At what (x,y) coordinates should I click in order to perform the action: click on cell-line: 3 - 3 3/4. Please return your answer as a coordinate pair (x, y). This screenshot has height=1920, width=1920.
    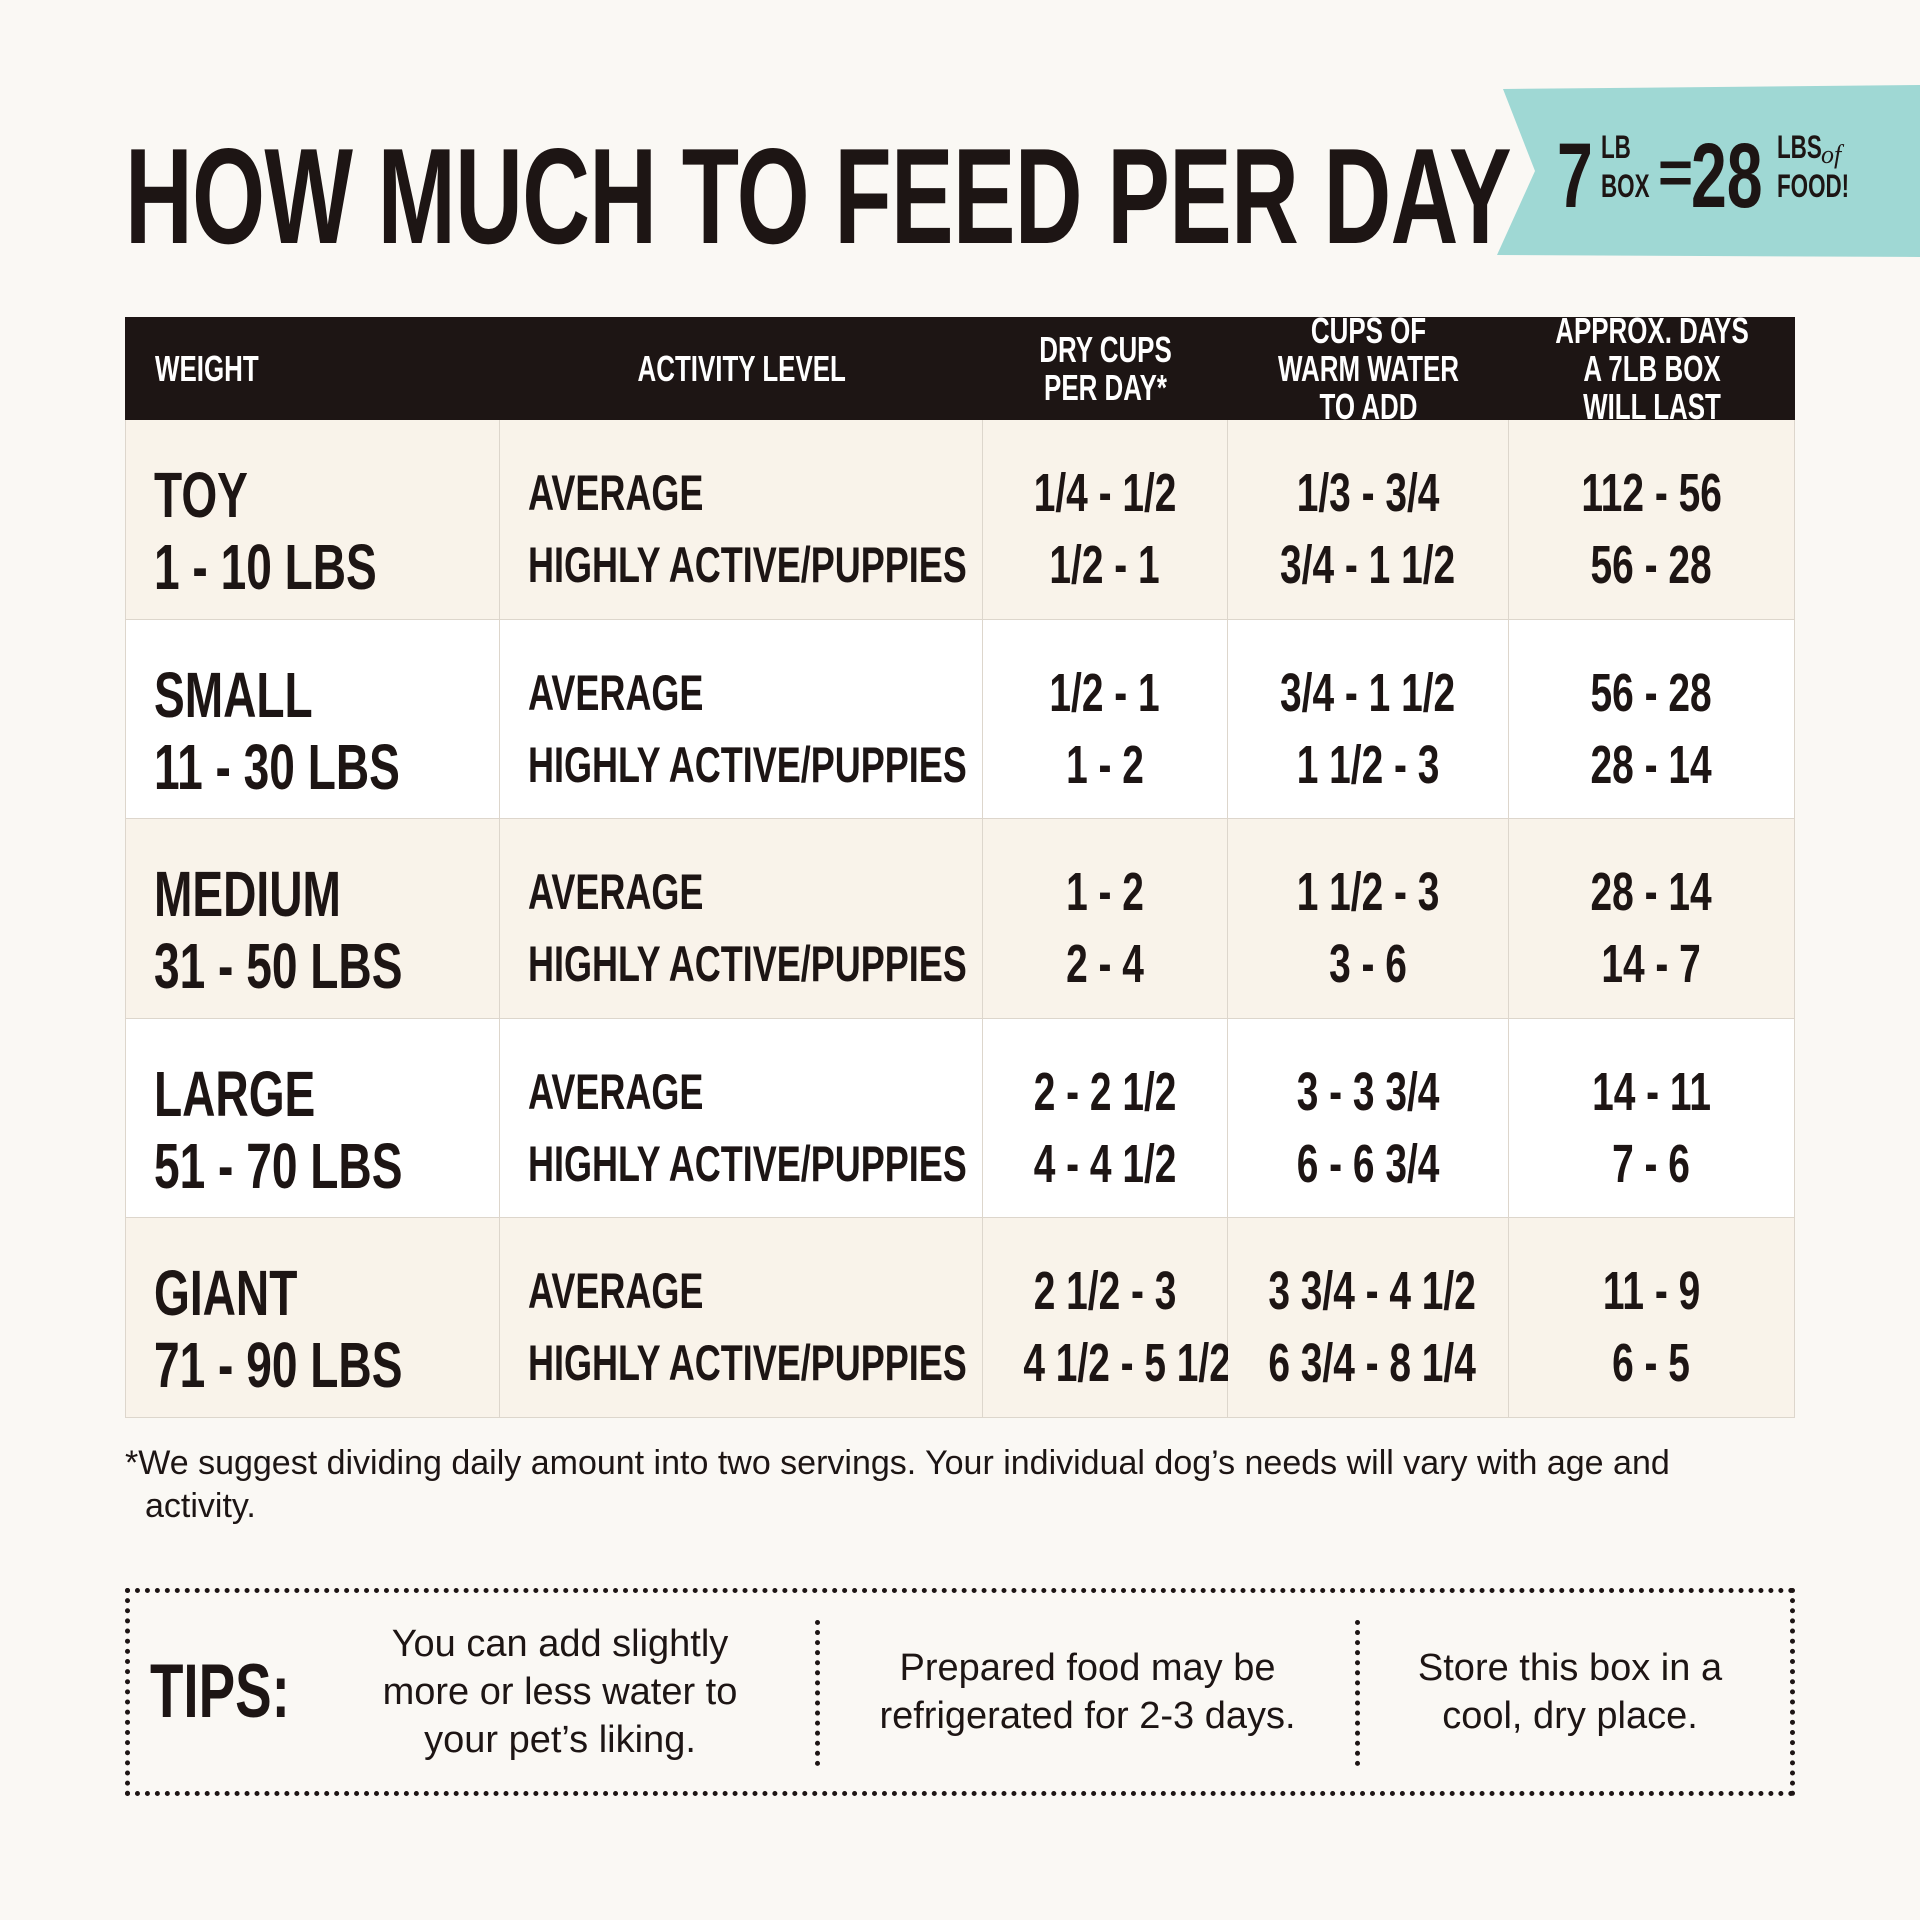
    Looking at the image, I should click on (1368, 1092).